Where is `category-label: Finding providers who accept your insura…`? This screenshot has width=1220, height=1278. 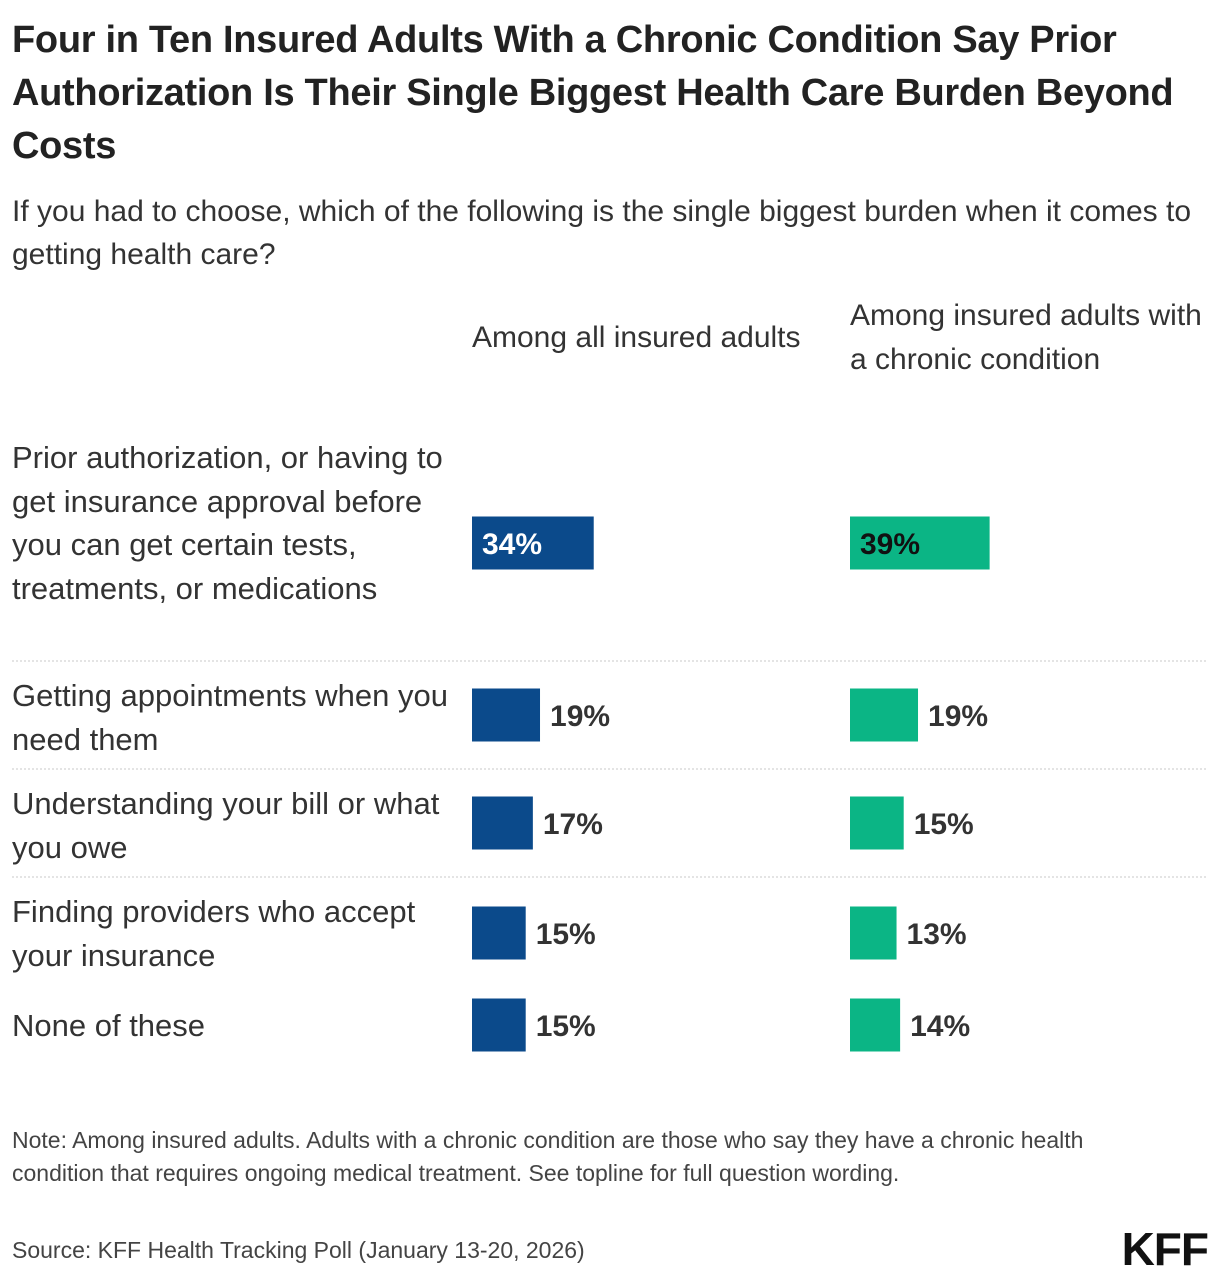
category-label: Finding providers who accept your insura… is located at coordinates (214, 933).